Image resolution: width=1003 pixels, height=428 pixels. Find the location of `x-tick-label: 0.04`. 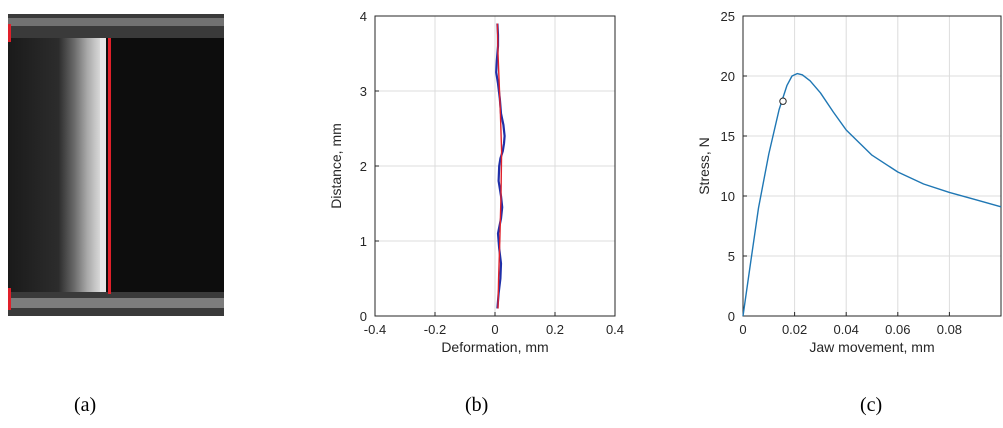

x-tick-label: 0.04 is located at coordinates (846, 329).